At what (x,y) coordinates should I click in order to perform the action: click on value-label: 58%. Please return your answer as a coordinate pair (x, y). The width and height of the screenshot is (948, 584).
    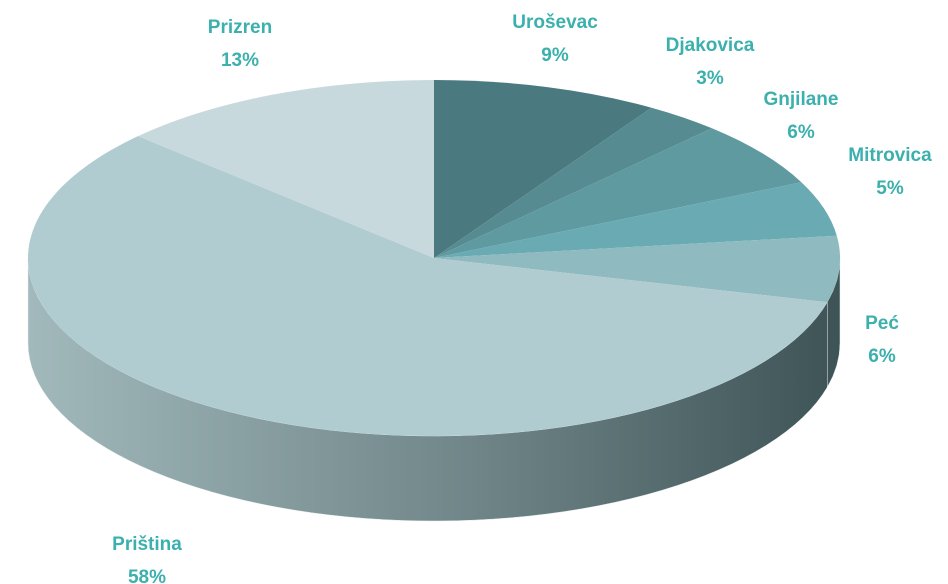
    Looking at the image, I should click on (147, 575).